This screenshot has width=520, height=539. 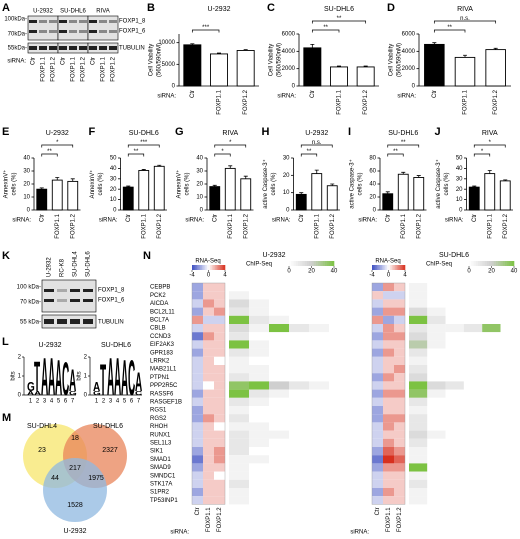 I want to click on colorbar-tick-label: 0, so click(x=389, y=276).